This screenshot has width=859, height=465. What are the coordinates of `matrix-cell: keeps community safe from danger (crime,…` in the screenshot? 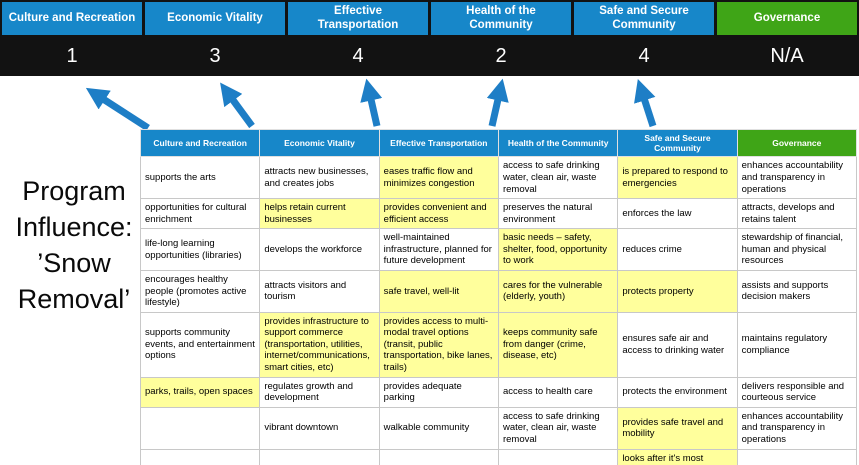 It's located at (558, 344).